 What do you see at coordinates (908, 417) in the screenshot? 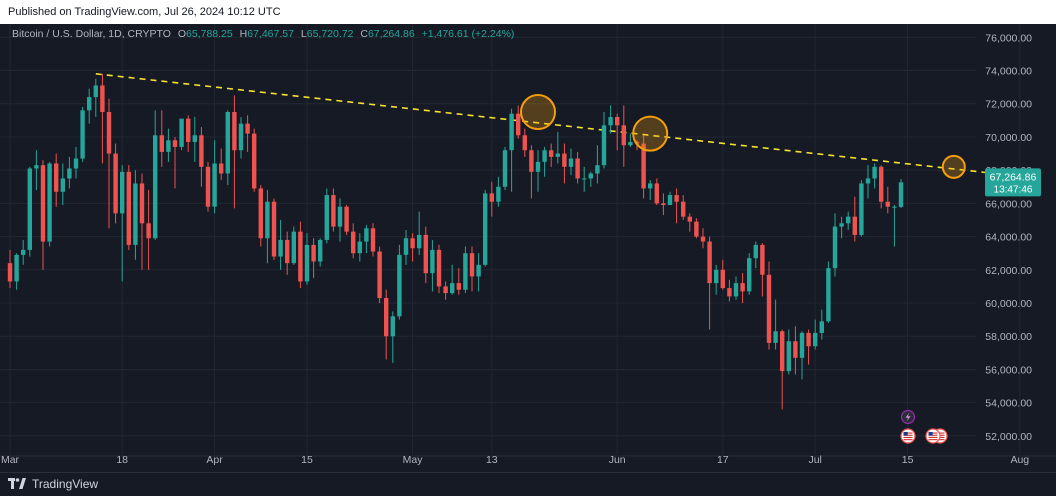
I see `lightning-bolt` at bounding box center [908, 417].